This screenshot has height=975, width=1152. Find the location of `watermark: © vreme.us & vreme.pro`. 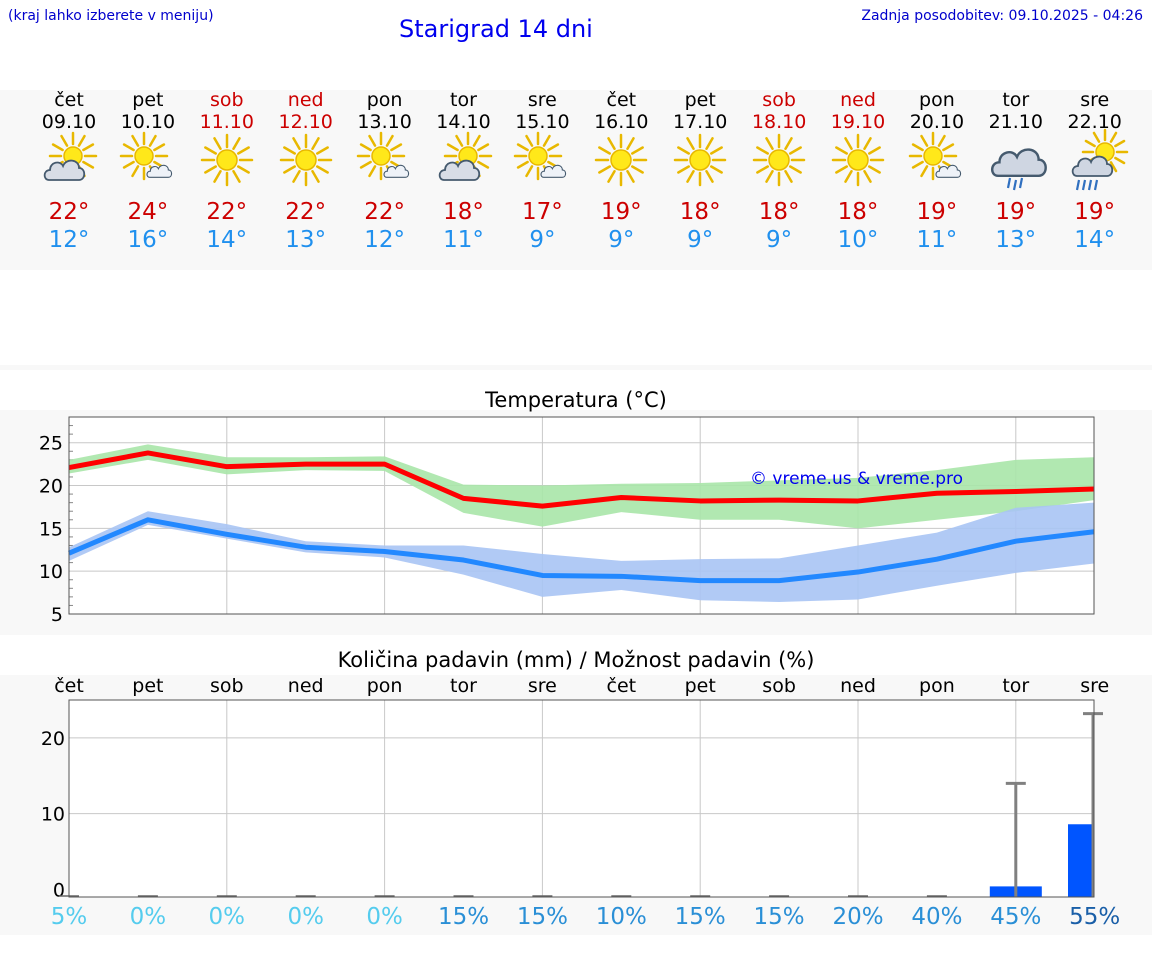

watermark: © vreme.us & vreme.pro is located at coordinates (856, 479).